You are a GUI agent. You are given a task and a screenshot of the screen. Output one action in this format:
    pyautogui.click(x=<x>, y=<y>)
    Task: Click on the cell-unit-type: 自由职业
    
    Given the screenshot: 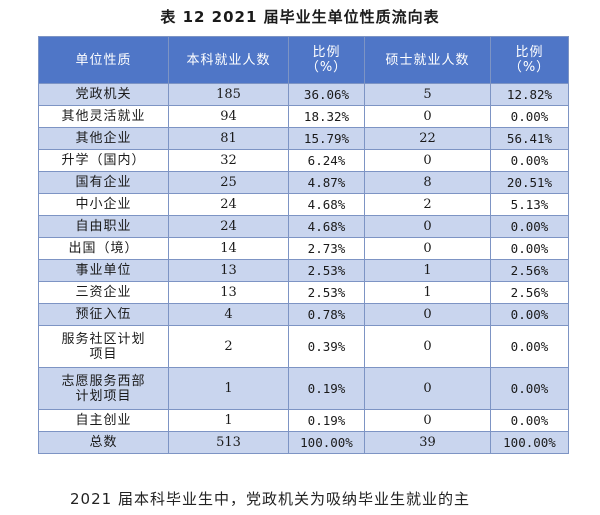 What is the action you would take?
    pyautogui.click(x=103, y=226)
    